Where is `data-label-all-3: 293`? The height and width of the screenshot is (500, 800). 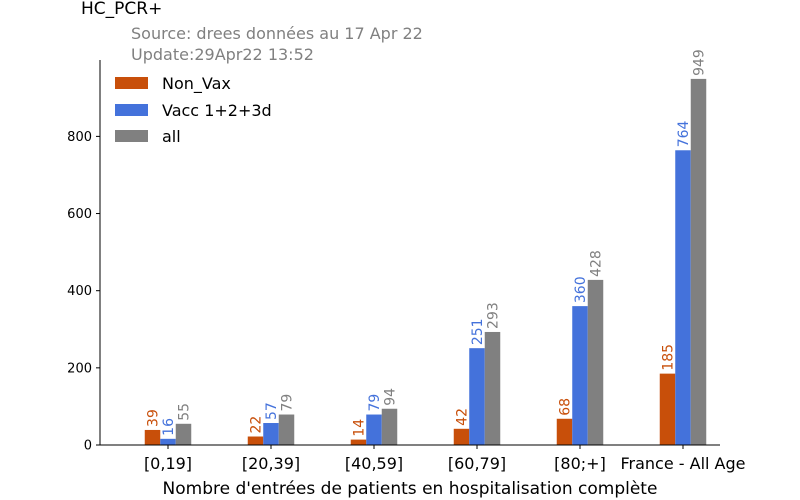 data-label-all-3: 293 is located at coordinates (494, 315).